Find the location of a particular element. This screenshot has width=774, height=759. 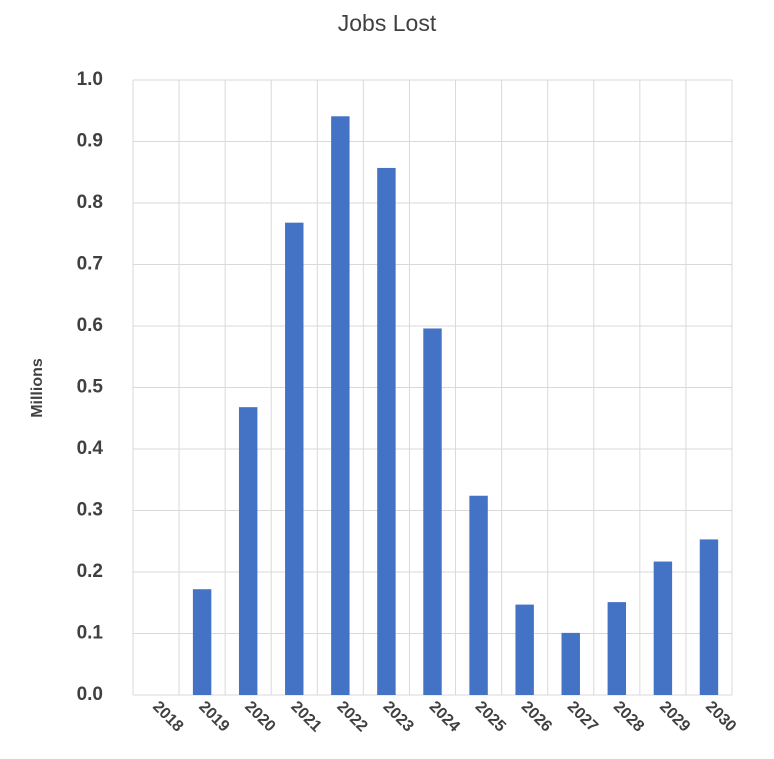

y-tick-label: 0.3 is located at coordinates (90, 510).